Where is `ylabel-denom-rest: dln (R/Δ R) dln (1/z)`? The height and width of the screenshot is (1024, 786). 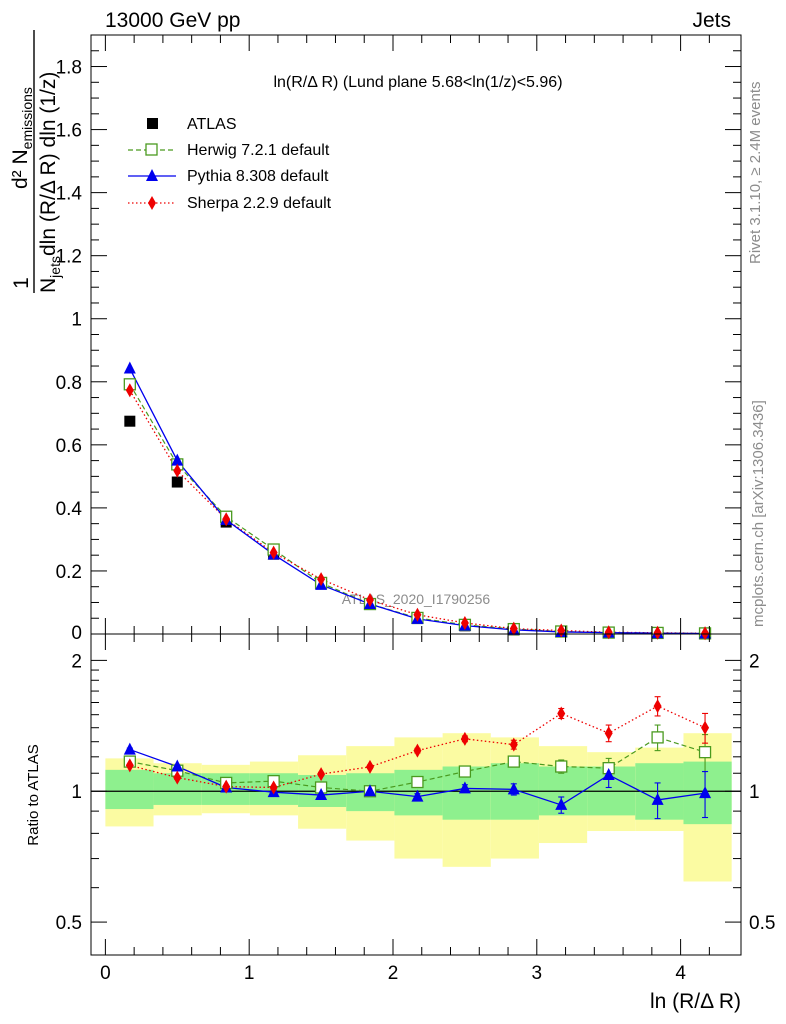
ylabel-denom-rest: dln (R/Δ R) dln (1/z) is located at coordinates (48, 164).